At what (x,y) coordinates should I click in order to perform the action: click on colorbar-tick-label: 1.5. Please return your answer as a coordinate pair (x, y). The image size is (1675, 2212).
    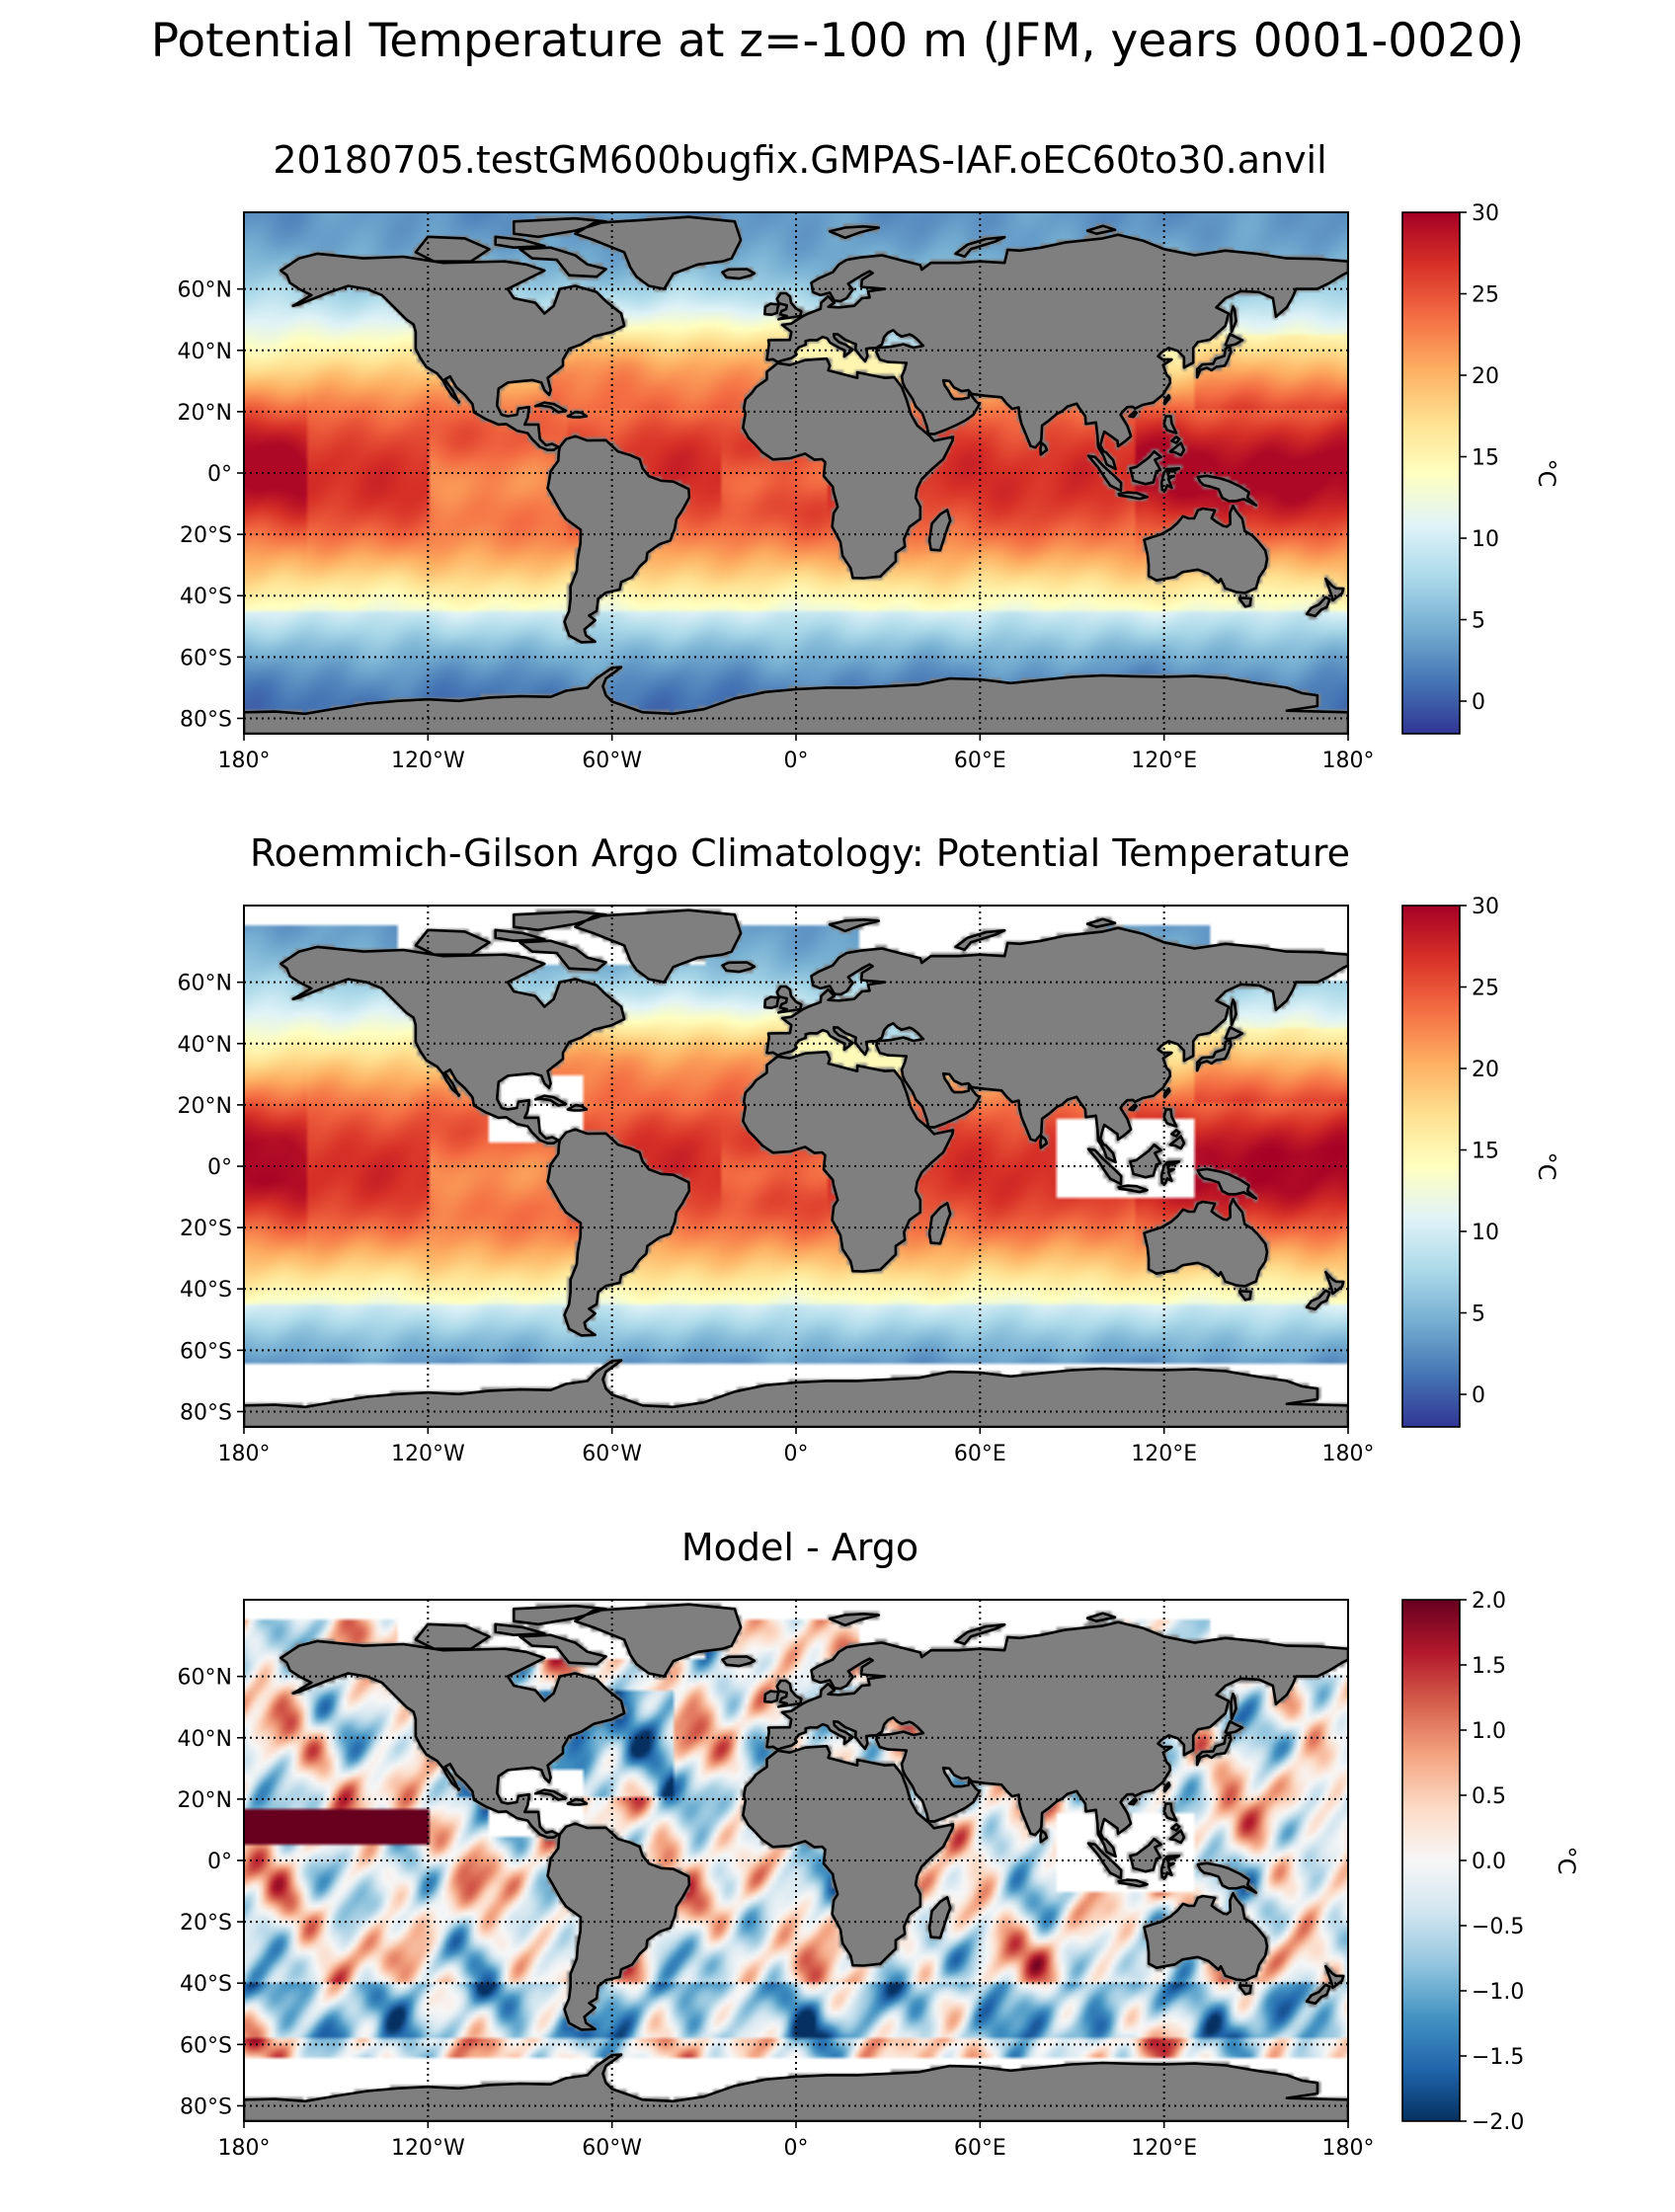
    Looking at the image, I should click on (1489, 1667).